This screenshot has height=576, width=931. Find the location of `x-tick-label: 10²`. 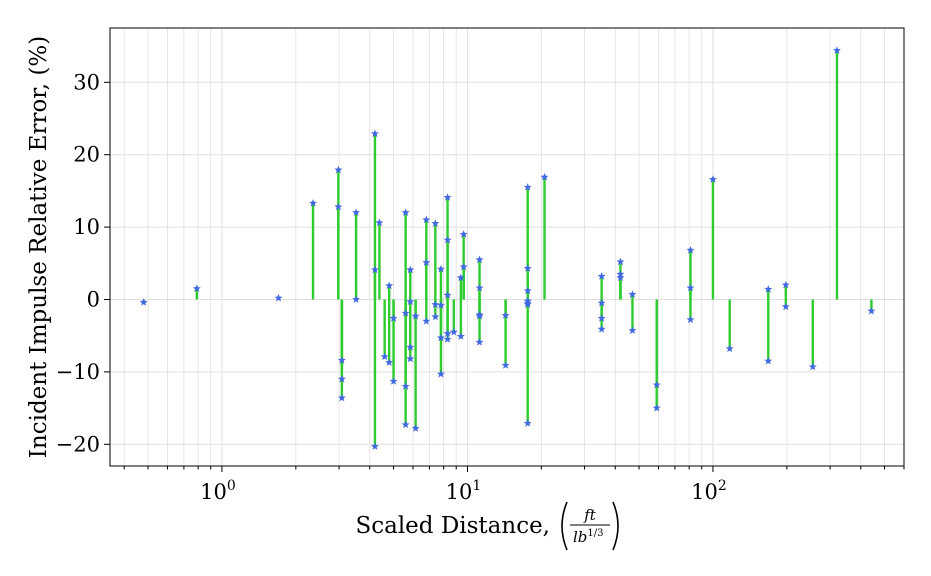

x-tick-label: 10² is located at coordinates (709, 491).